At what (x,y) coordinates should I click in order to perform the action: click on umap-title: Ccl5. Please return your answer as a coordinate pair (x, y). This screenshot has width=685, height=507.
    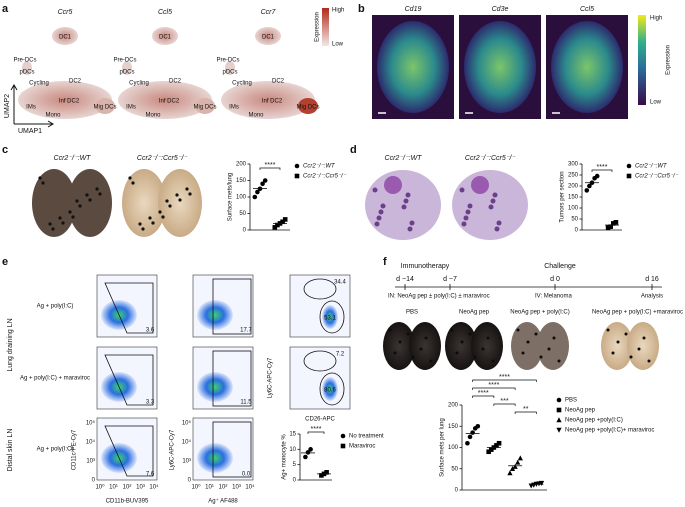
    Looking at the image, I should click on (165, 12).